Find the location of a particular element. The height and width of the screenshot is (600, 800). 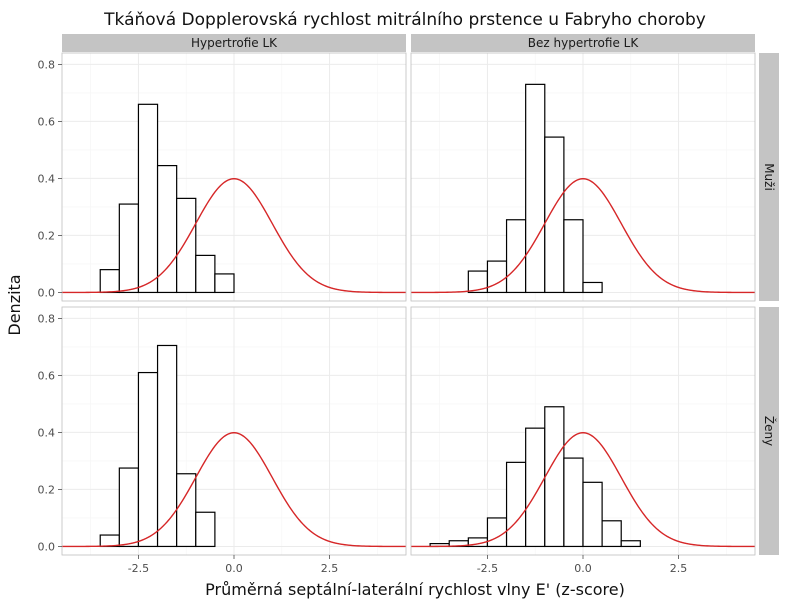

facet-strip-label: Bez hypertrofie LK is located at coordinates (584, 43).